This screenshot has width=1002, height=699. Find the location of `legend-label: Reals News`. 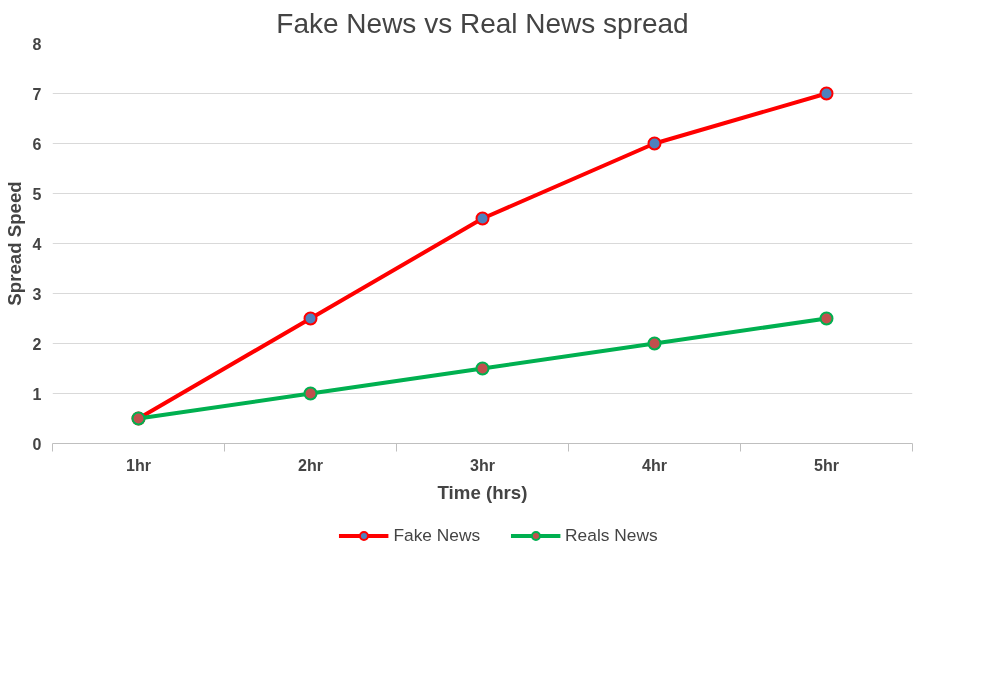

legend-label: Reals News is located at coordinates (611, 535).